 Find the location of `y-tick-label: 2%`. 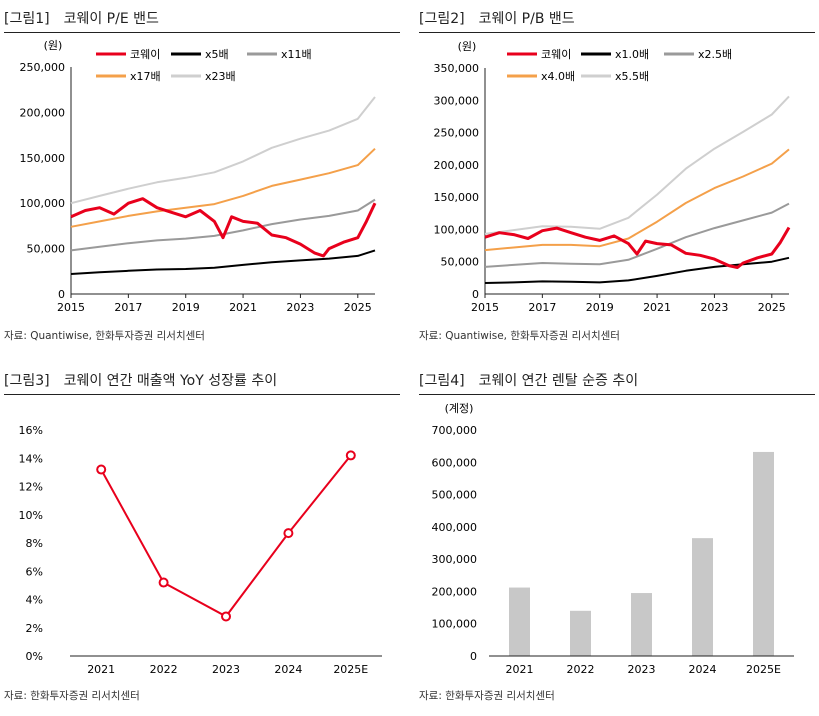

y-tick-label: 2% is located at coordinates (34, 628).